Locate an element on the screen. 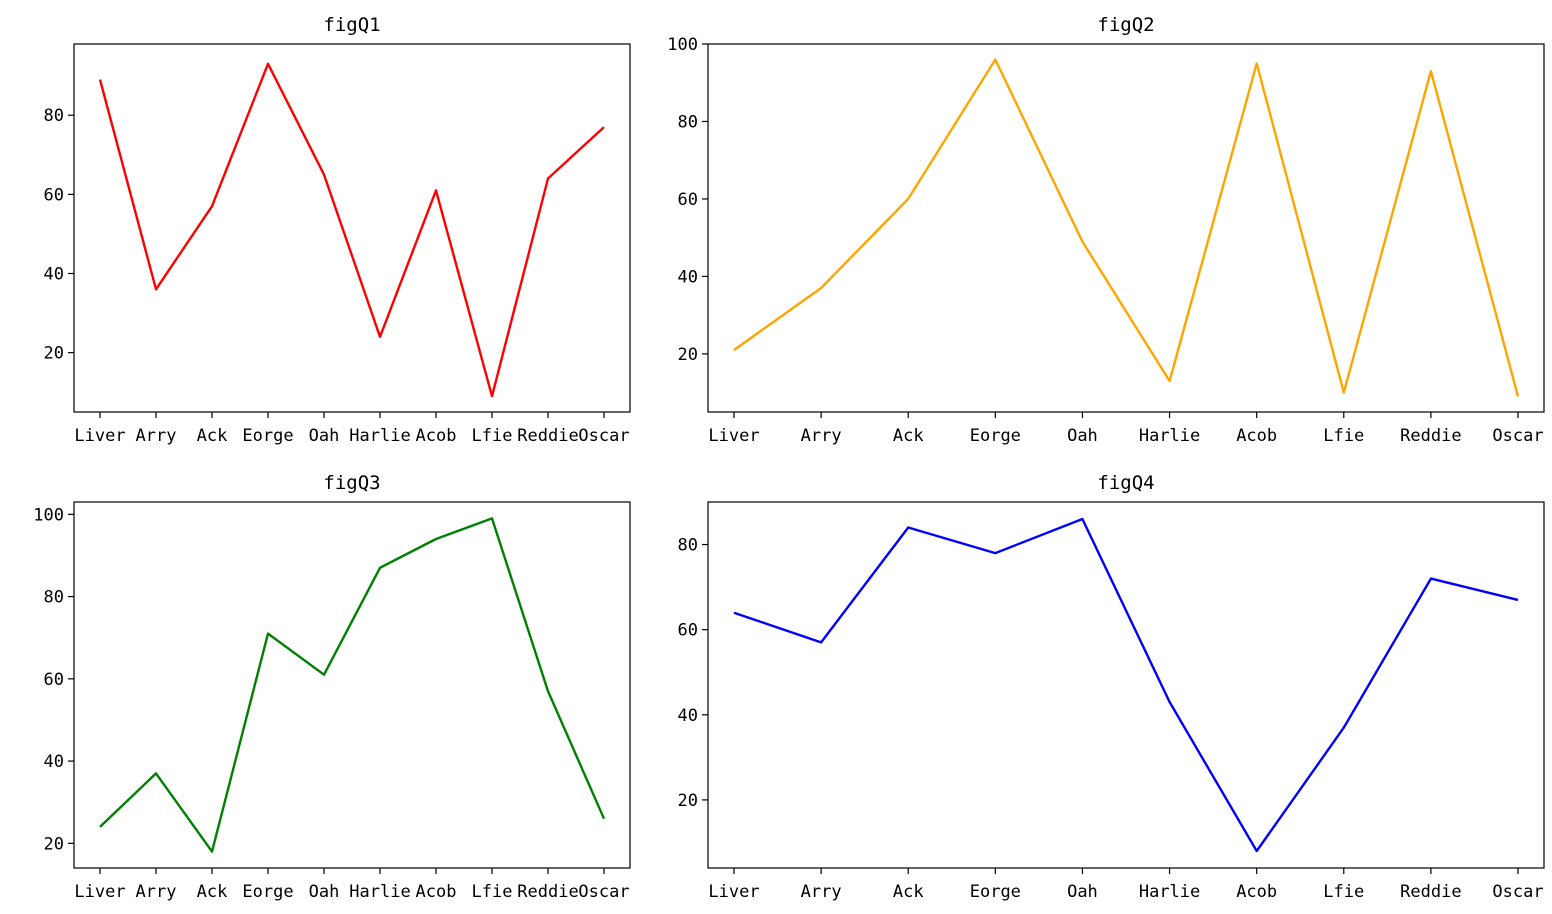 This screenshot has height=914, width=1552. chart-title: figQ2 is located at coordinates (1125, 25).